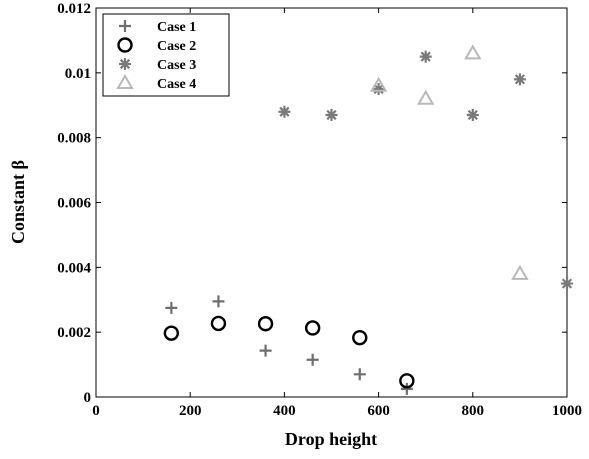 Image resolution: width=589 pixels, height=459 pixels. Describe the element at coordinates (96, 411) in the screenshot. I see `x-tick-label: 0` at that location.